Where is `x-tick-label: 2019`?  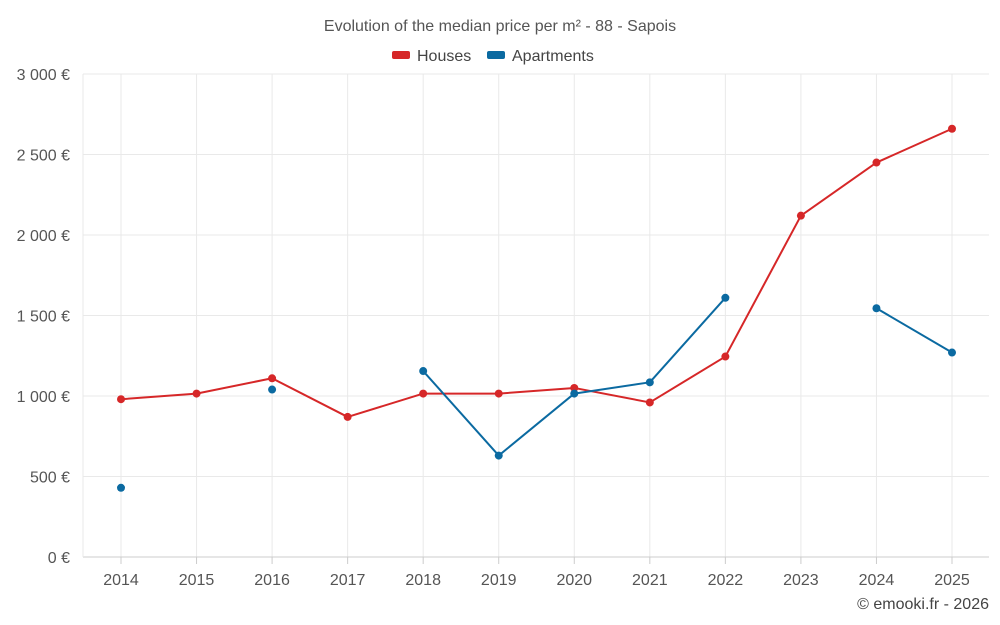 x-tick-label: 2019 is located at coordinates (499, 580).